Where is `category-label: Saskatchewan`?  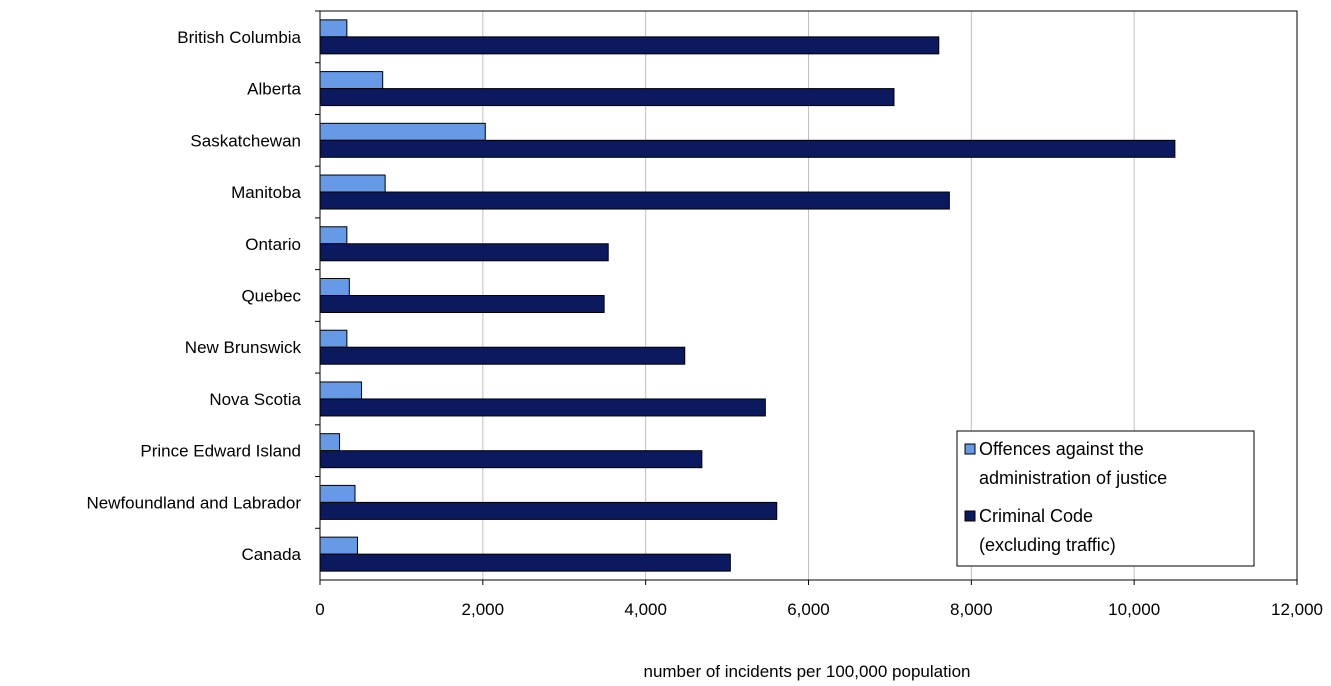 category-label: Saskatchewan is located at coordinates (245, 140).